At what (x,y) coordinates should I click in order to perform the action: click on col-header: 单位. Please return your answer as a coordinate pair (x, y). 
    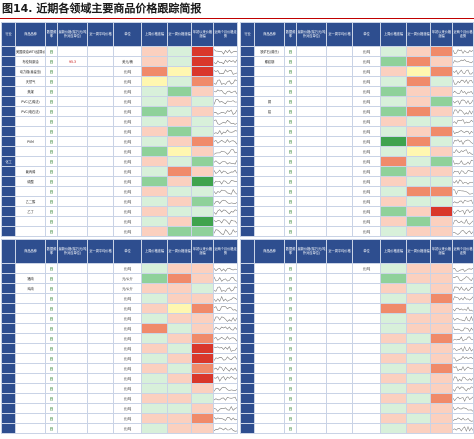
    Looking at the image, I should click on (366, 34).